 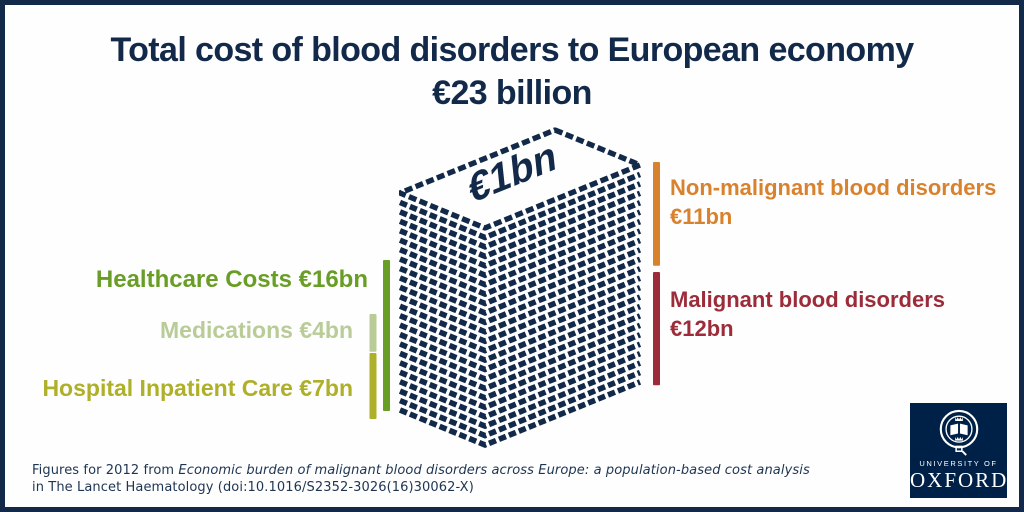 What do you see at coordinates (701, 216) in the screenshot?
I see `non-malignant-value: €11bn` at bounding box center [701, 216].